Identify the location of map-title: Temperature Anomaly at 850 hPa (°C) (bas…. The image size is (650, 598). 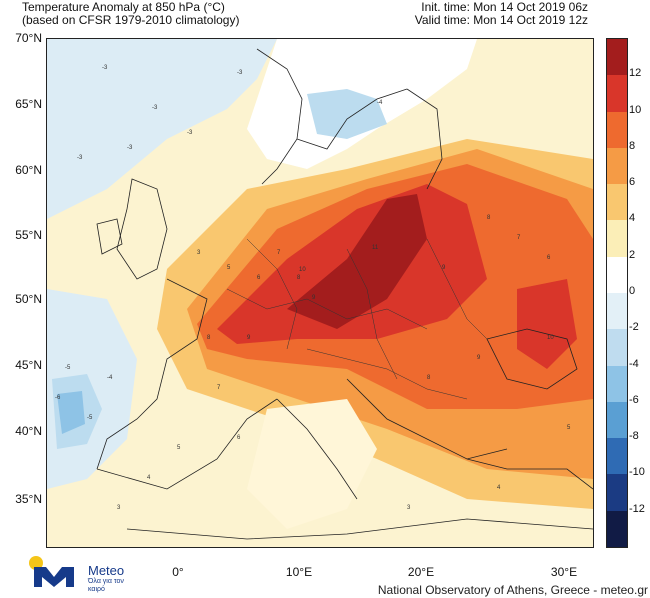
(130, 14).